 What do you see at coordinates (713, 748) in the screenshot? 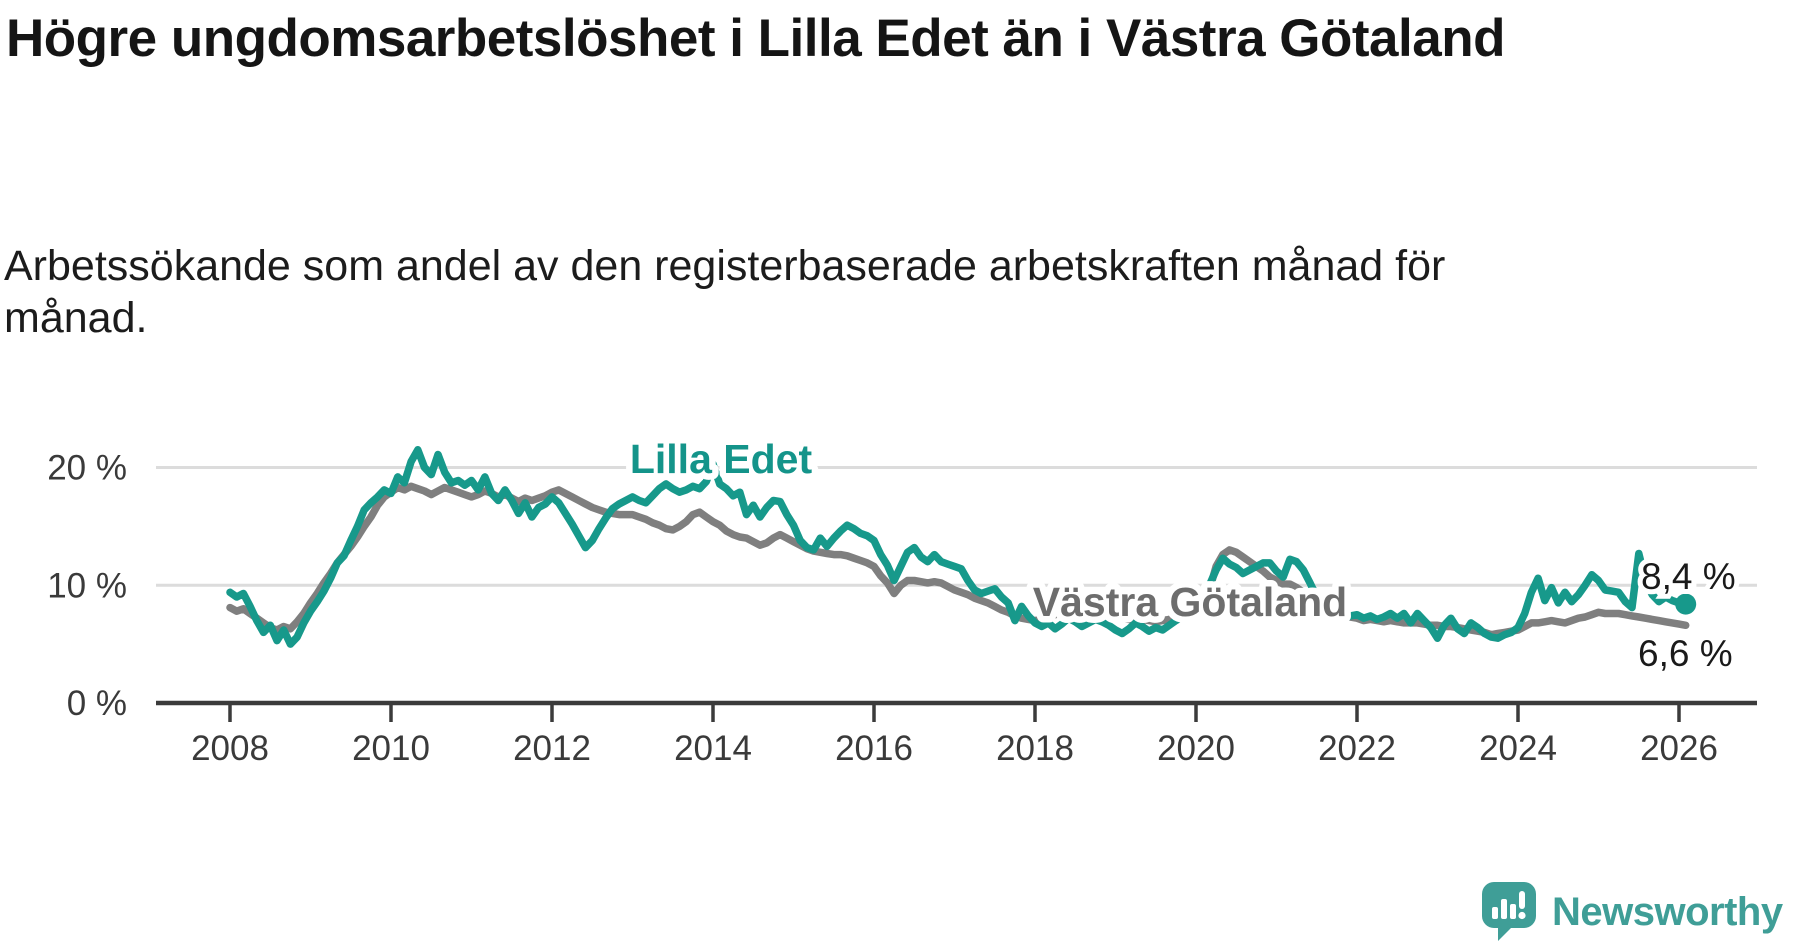
I see `x-tick-label-2014: 2014` at bounding box center [713, 748].